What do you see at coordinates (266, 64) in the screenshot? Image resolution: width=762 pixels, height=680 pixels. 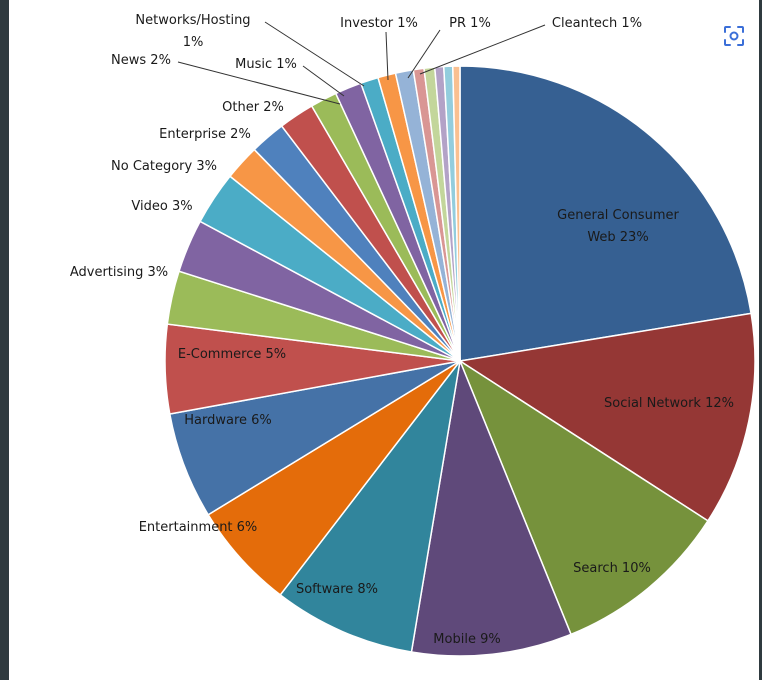 I see `slice-label-music: Music 1%` at bounding box center [266, 64].